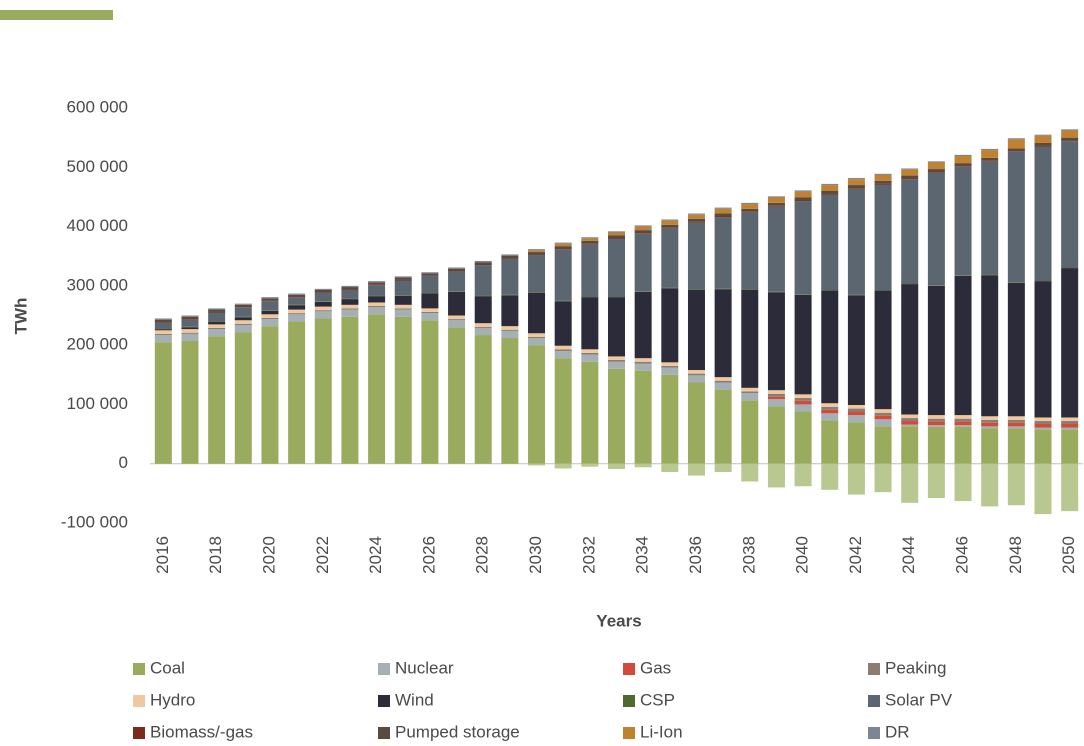  I want to click on x-tick-label: 2030, so click(535, 555).